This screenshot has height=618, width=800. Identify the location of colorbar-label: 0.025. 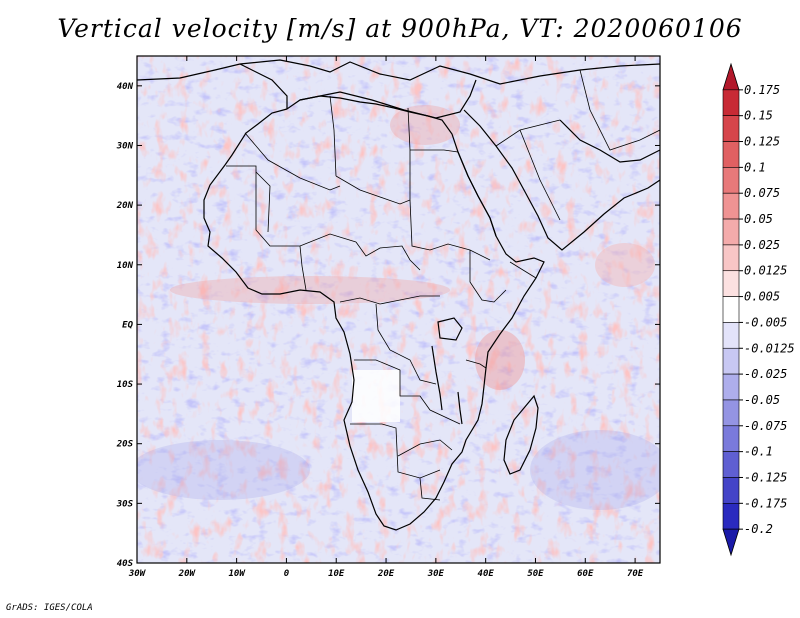
(762, 245).